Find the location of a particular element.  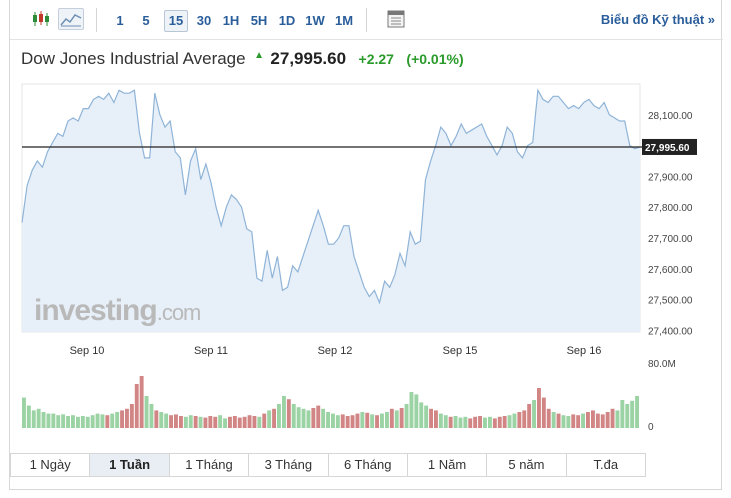

y-tick-label: 27,400.00 is located at coordinates (670, 331).